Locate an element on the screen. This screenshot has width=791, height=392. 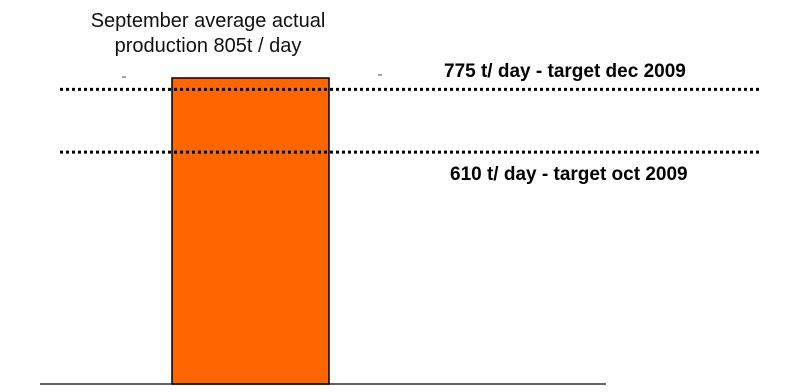
target-dec-label: 775 t/ day - target dec 2009 is located at coordinates (565, 71).